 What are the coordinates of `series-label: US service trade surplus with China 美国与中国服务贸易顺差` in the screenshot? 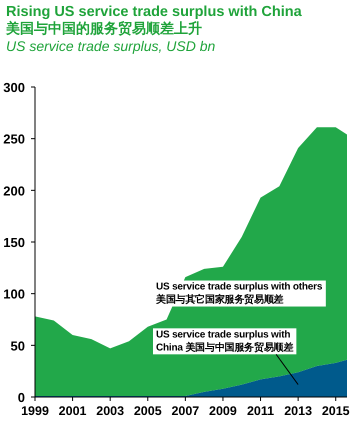 It's located at (225, 341).